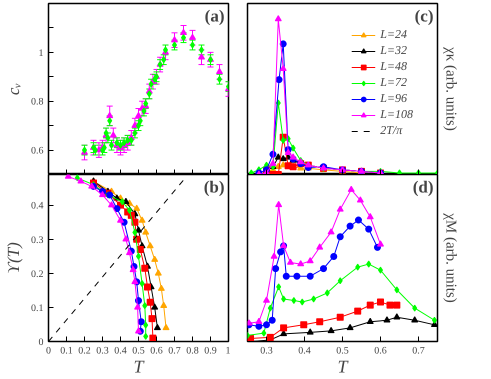  Describe the element at coordinates (214, 187) in the screenshot. I see `annotation: (b)` at that location.